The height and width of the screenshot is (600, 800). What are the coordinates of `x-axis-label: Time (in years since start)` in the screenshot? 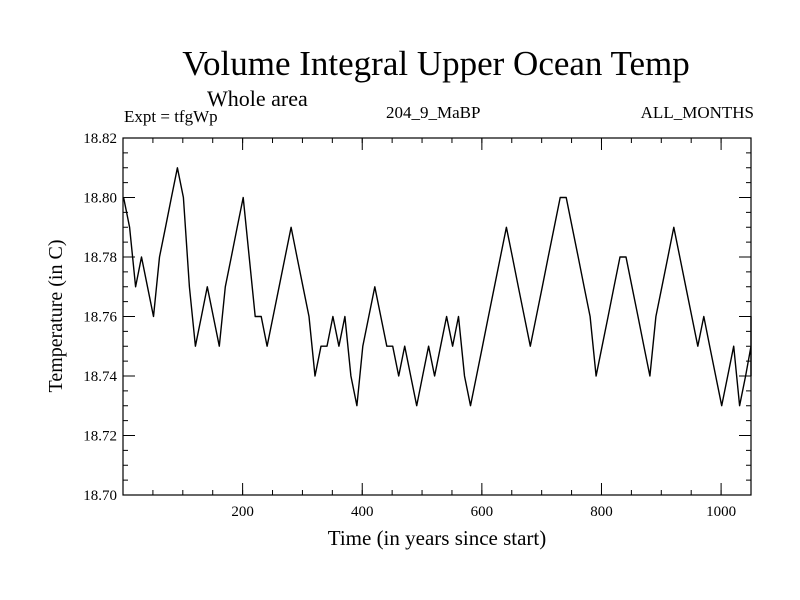 It's located at (437, 538).